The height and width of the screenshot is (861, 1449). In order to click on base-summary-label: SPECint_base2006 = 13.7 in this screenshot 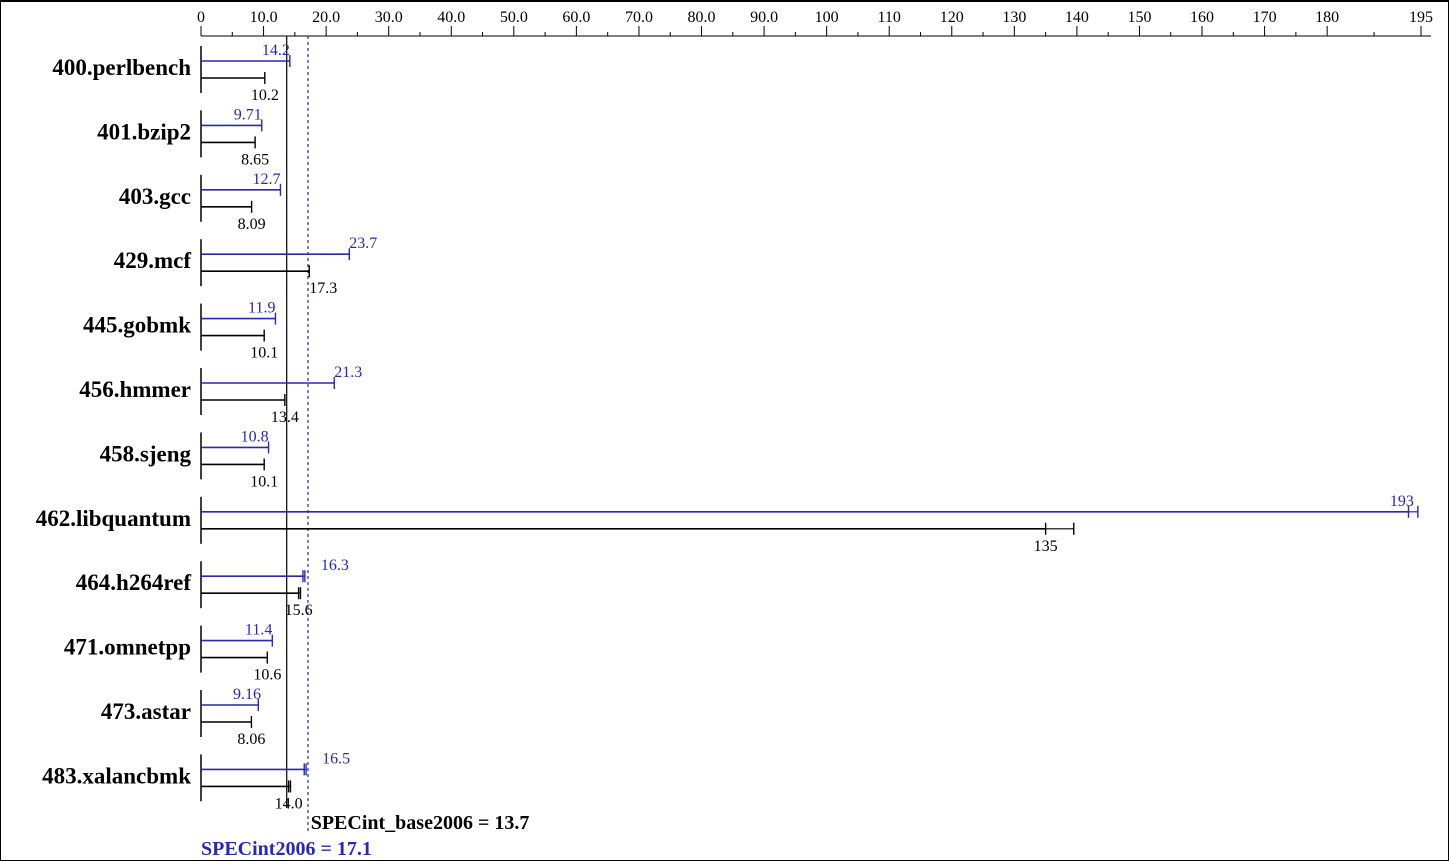, I will do `click(420, 823)`.